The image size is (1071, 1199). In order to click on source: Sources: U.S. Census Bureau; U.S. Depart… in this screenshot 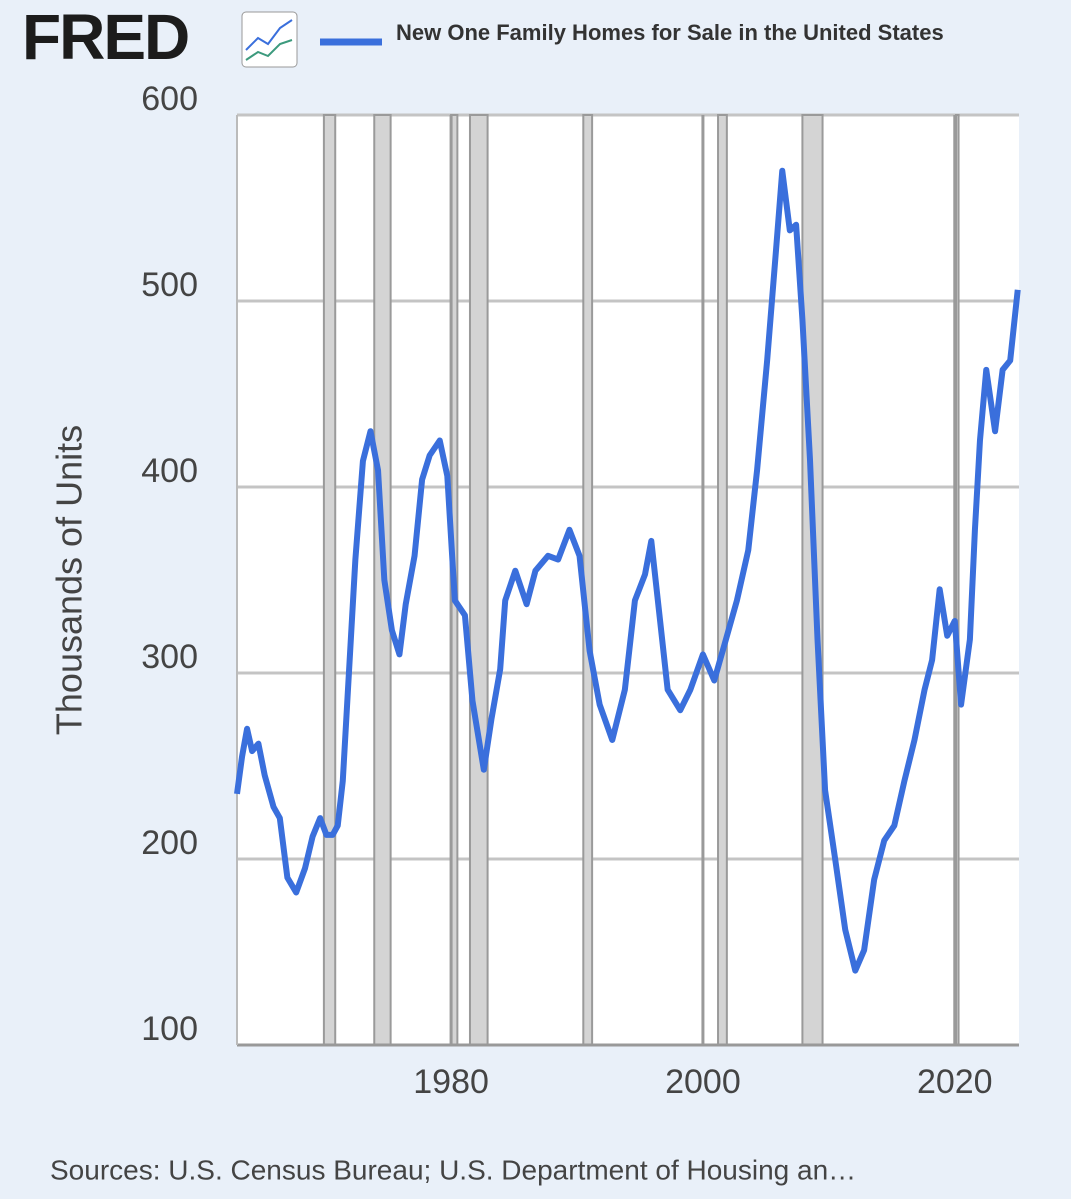, I will do `click(453, 1169)`.